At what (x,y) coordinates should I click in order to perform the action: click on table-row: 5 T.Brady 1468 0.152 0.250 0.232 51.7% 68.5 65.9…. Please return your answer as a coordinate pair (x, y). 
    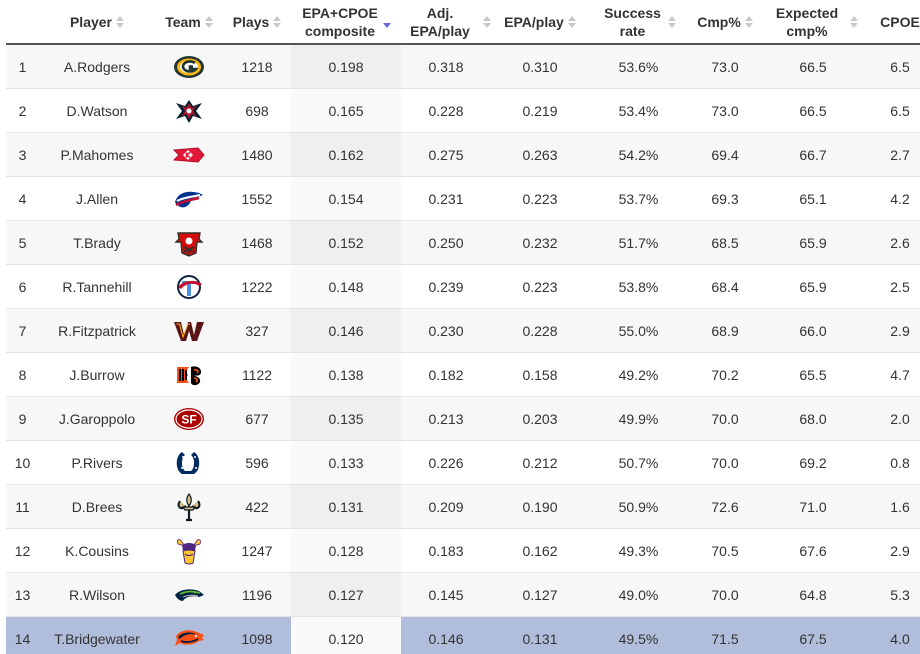
    Looking at the image, I should click on (463, 242).